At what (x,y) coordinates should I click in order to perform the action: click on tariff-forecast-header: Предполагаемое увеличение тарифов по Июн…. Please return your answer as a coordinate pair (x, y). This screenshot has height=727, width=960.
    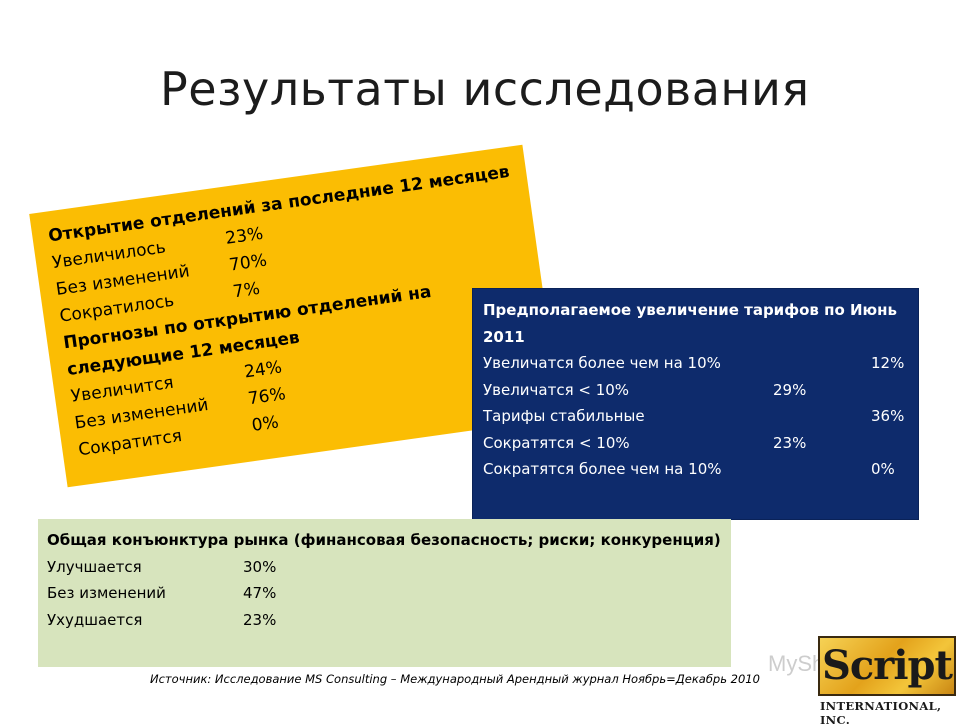
    Looking at the image, I should click on (690, 323).